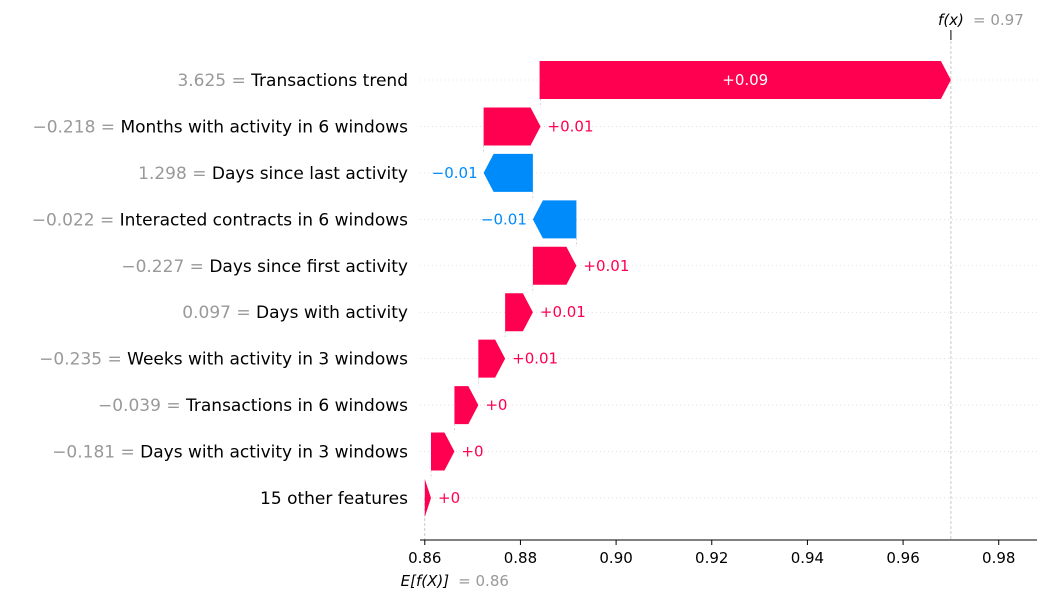 This screenshot has height=600, width=1048. Describe the element at coordinates (165, 267) in the screenshot. I see `feature-value: −0.227 =` at that location.